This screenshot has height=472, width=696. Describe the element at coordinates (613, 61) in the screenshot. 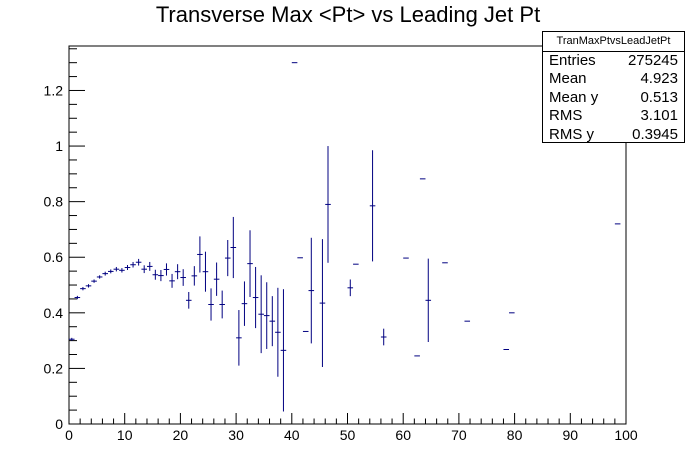

I see `stats-row-entries: Entries 275245` at that location.